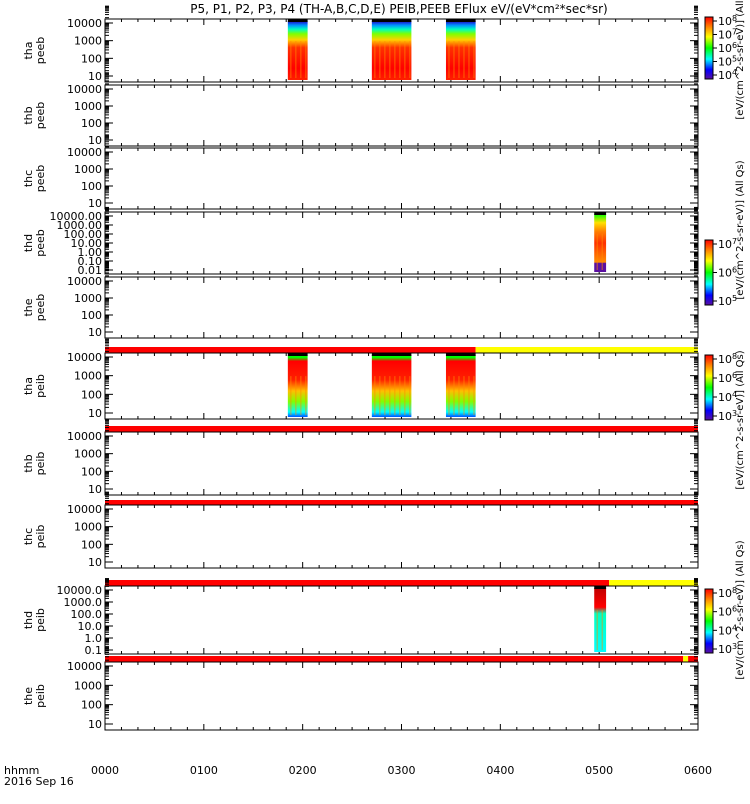 Image resolution: width=750 pixels, height=804 pixels. Describe the element at coordinates (83, 234) in the screenshot. I see `y-tick-label: 100.00` at that location.